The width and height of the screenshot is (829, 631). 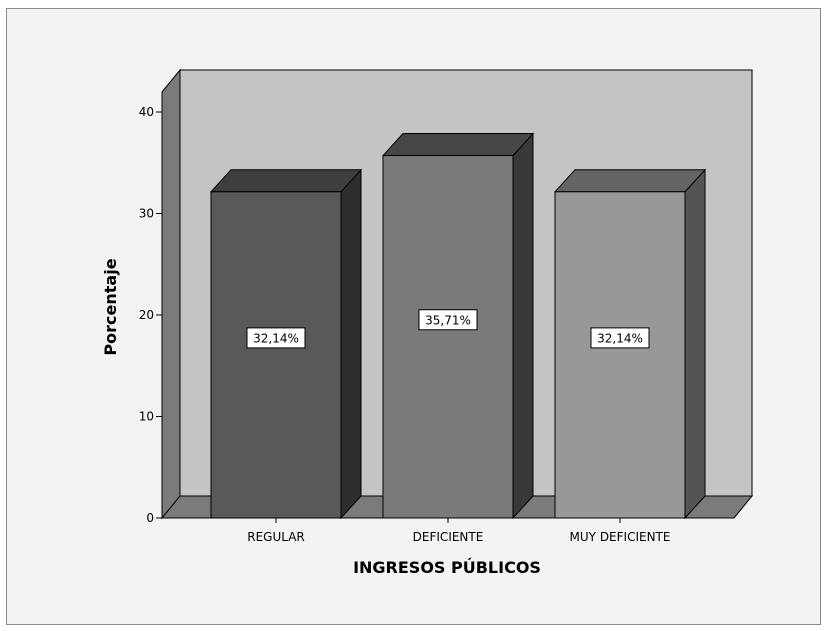 I want to click on y-tick-label: 0, so click(x=150, y=518).